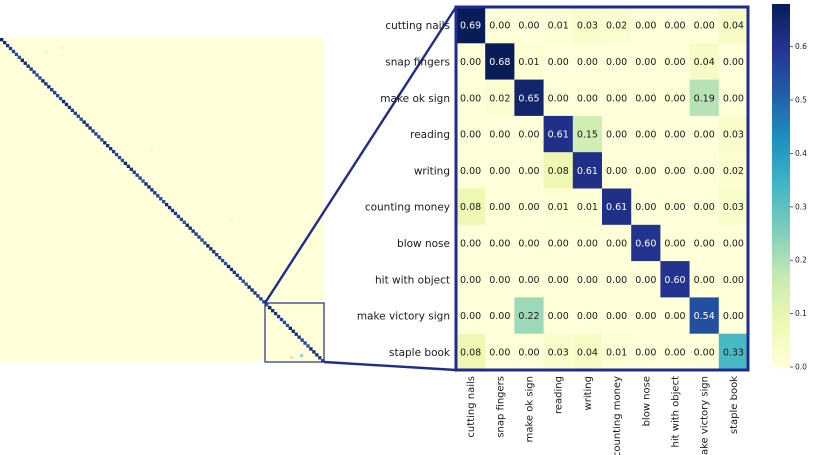 The width and height of the screenshot is (814, 455). What do you see at coordinates (151, 149) in the screenshot?
I see `overview-off-diagonal-cell` at bounding box center [151, 149].